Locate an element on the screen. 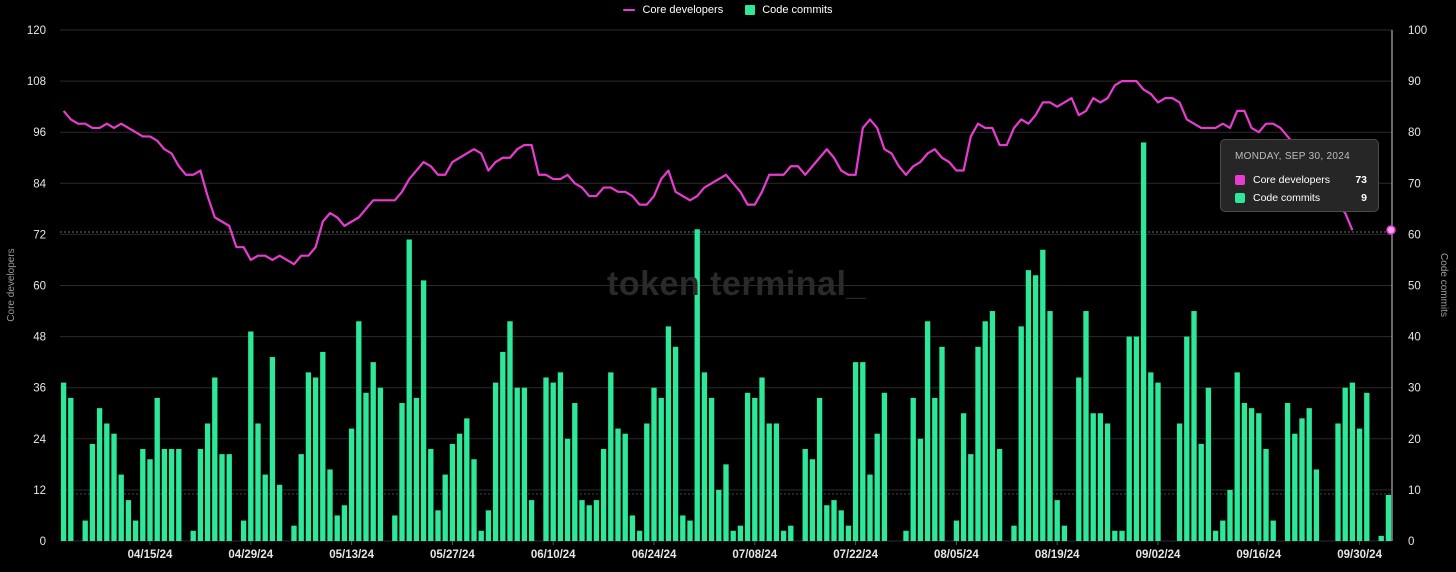  x-tick-label: 04/15/24 is located at coordinates (150, 555).